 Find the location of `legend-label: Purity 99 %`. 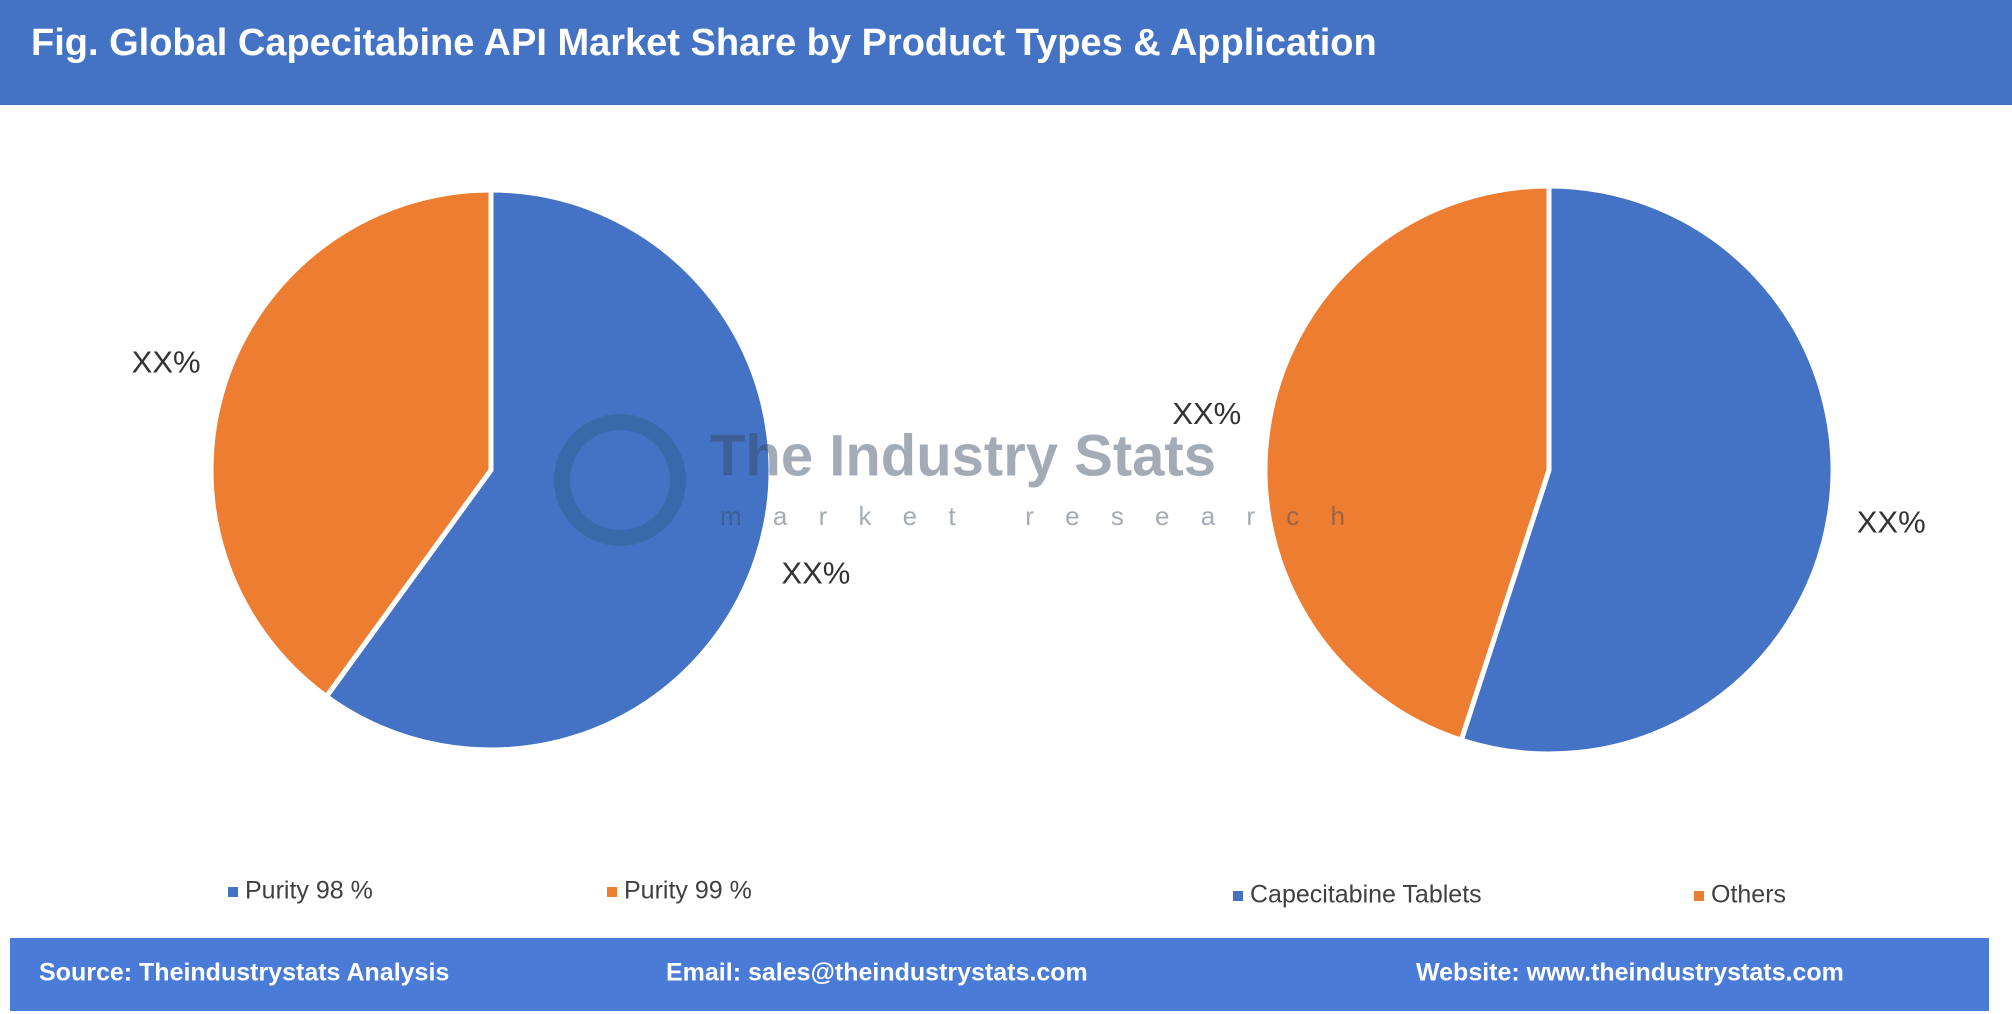

legend-label: Purity 99 % is located at coordinates (688, 891).